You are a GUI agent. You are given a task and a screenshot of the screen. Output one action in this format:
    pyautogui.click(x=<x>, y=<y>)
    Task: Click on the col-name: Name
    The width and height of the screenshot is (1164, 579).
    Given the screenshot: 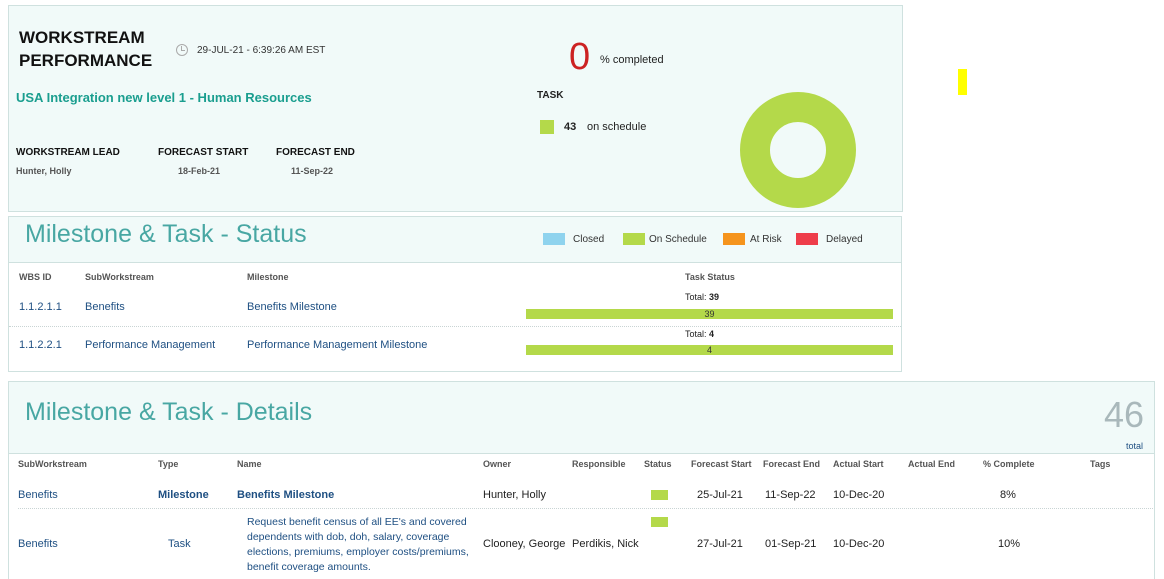 What is the action you would take?
    pyautogui.click(x=249, y=464)
    